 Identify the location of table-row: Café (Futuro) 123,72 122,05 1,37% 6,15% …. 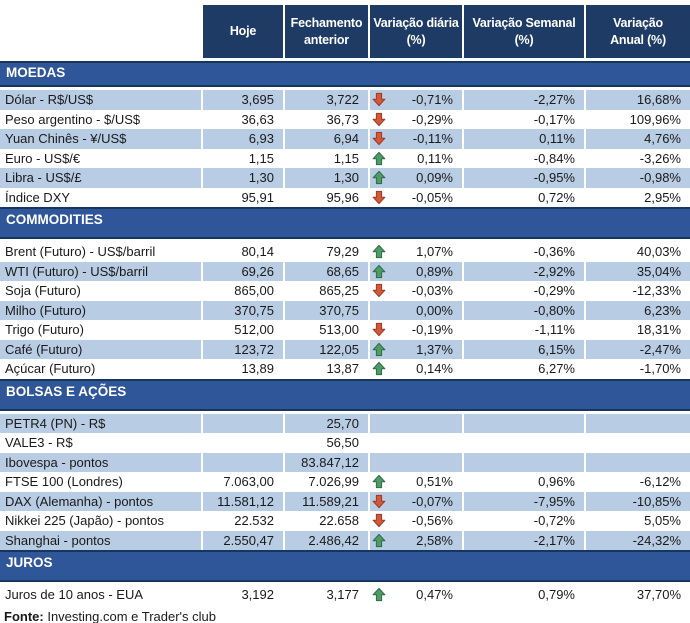
(345, 349).